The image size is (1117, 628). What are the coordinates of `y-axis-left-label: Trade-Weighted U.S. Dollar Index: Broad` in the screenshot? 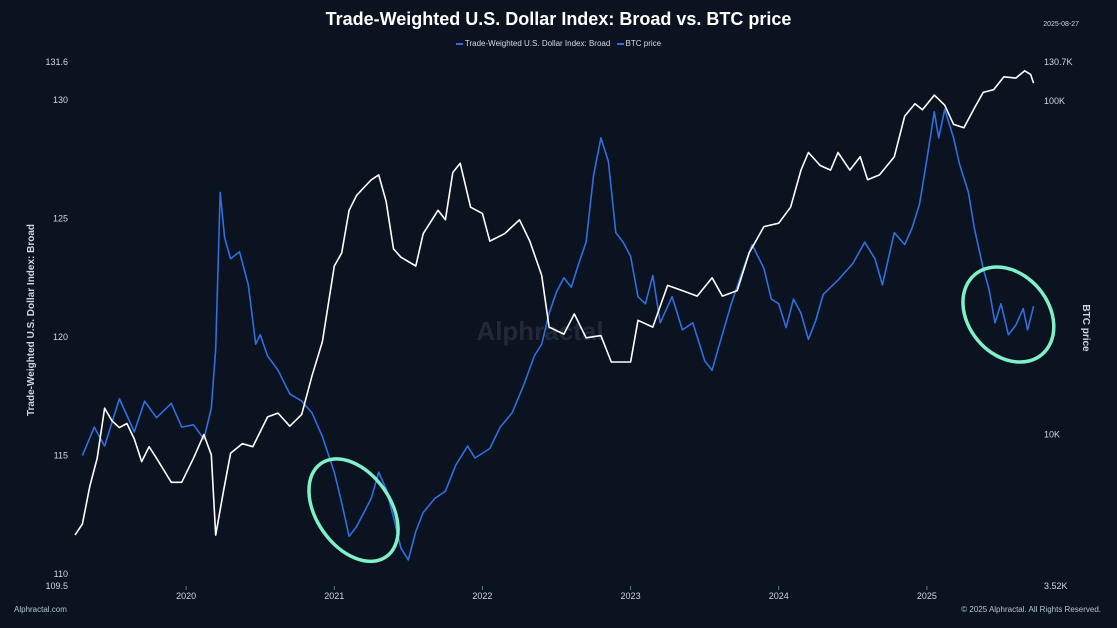 It's located at (31, 320).